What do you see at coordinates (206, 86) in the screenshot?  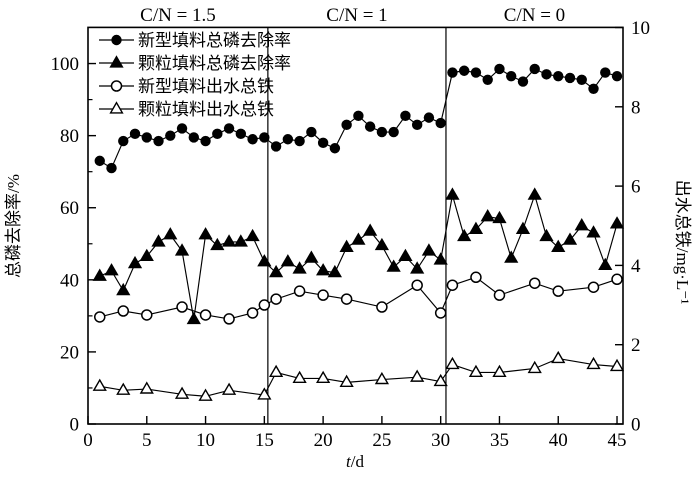 I see `legend-label-new-media-effluent-iron: 新型填料出水总铁` at bounding box center [206, 86].